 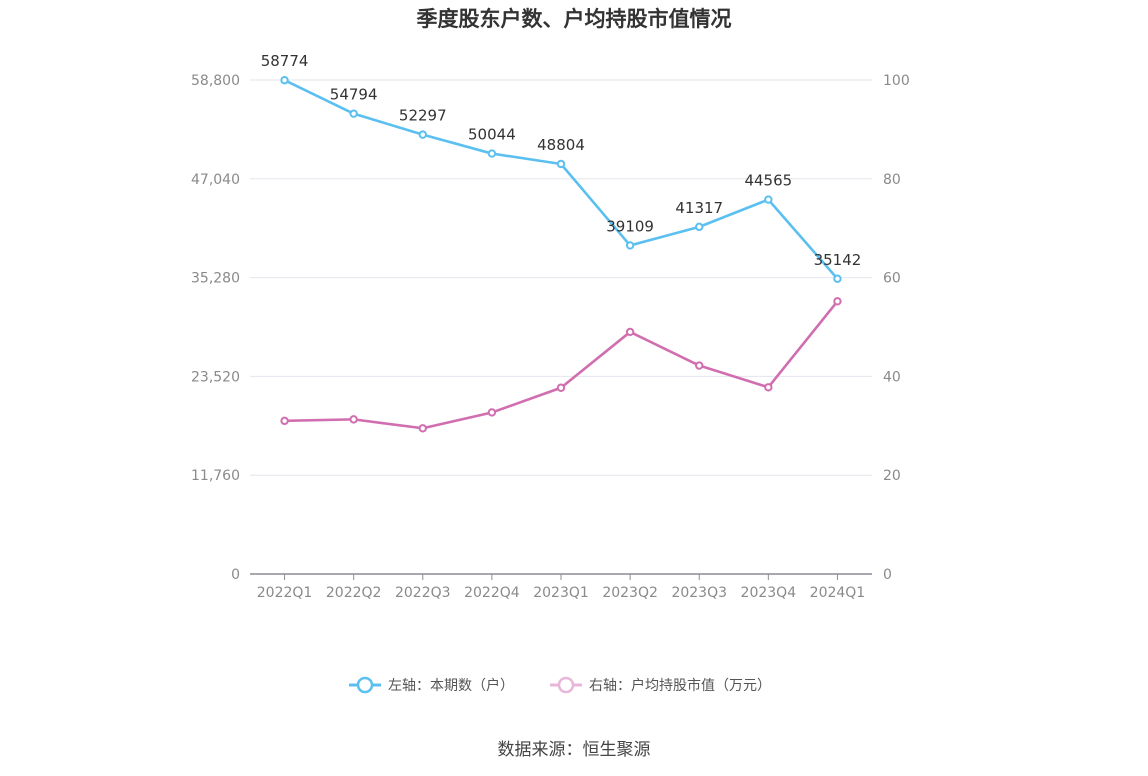 I want to click on legend-label-right: 右轴：户均持股市值（万元）, so click(x=680, y=685).